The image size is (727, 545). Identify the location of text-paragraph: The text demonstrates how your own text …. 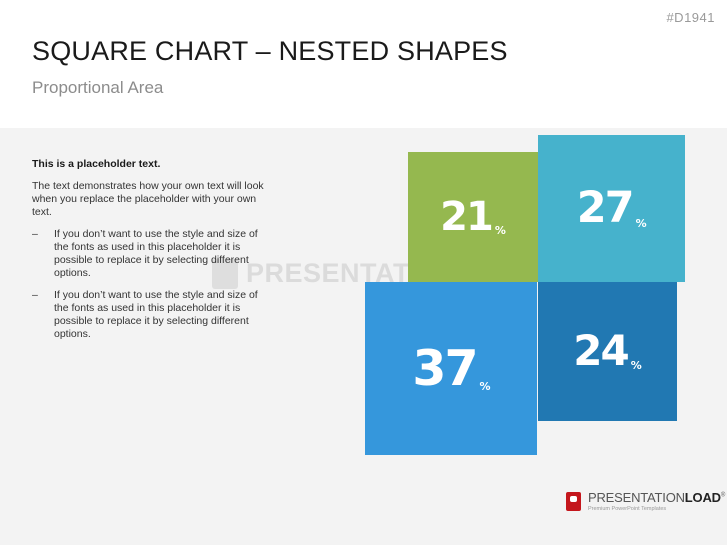
(148, 199).